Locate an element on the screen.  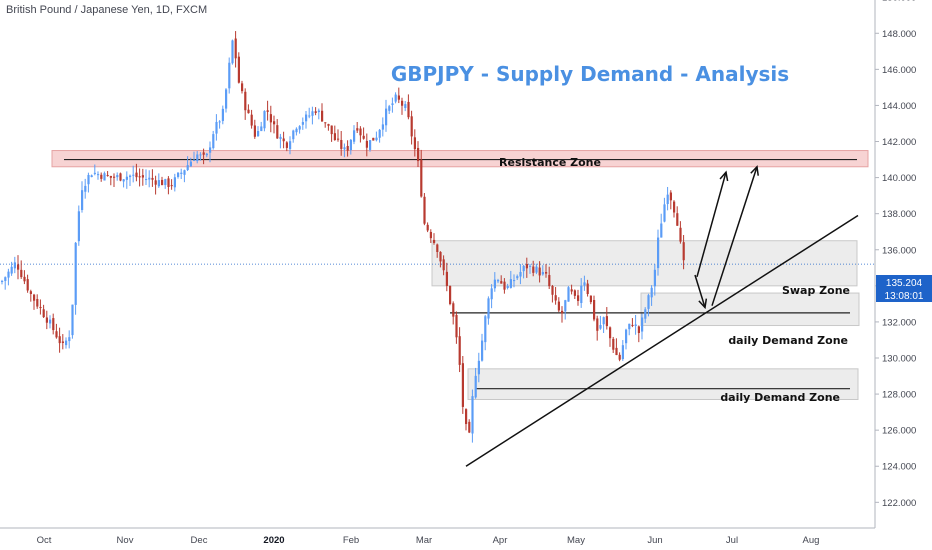
swap-zone is located at coordinates (644, 263).